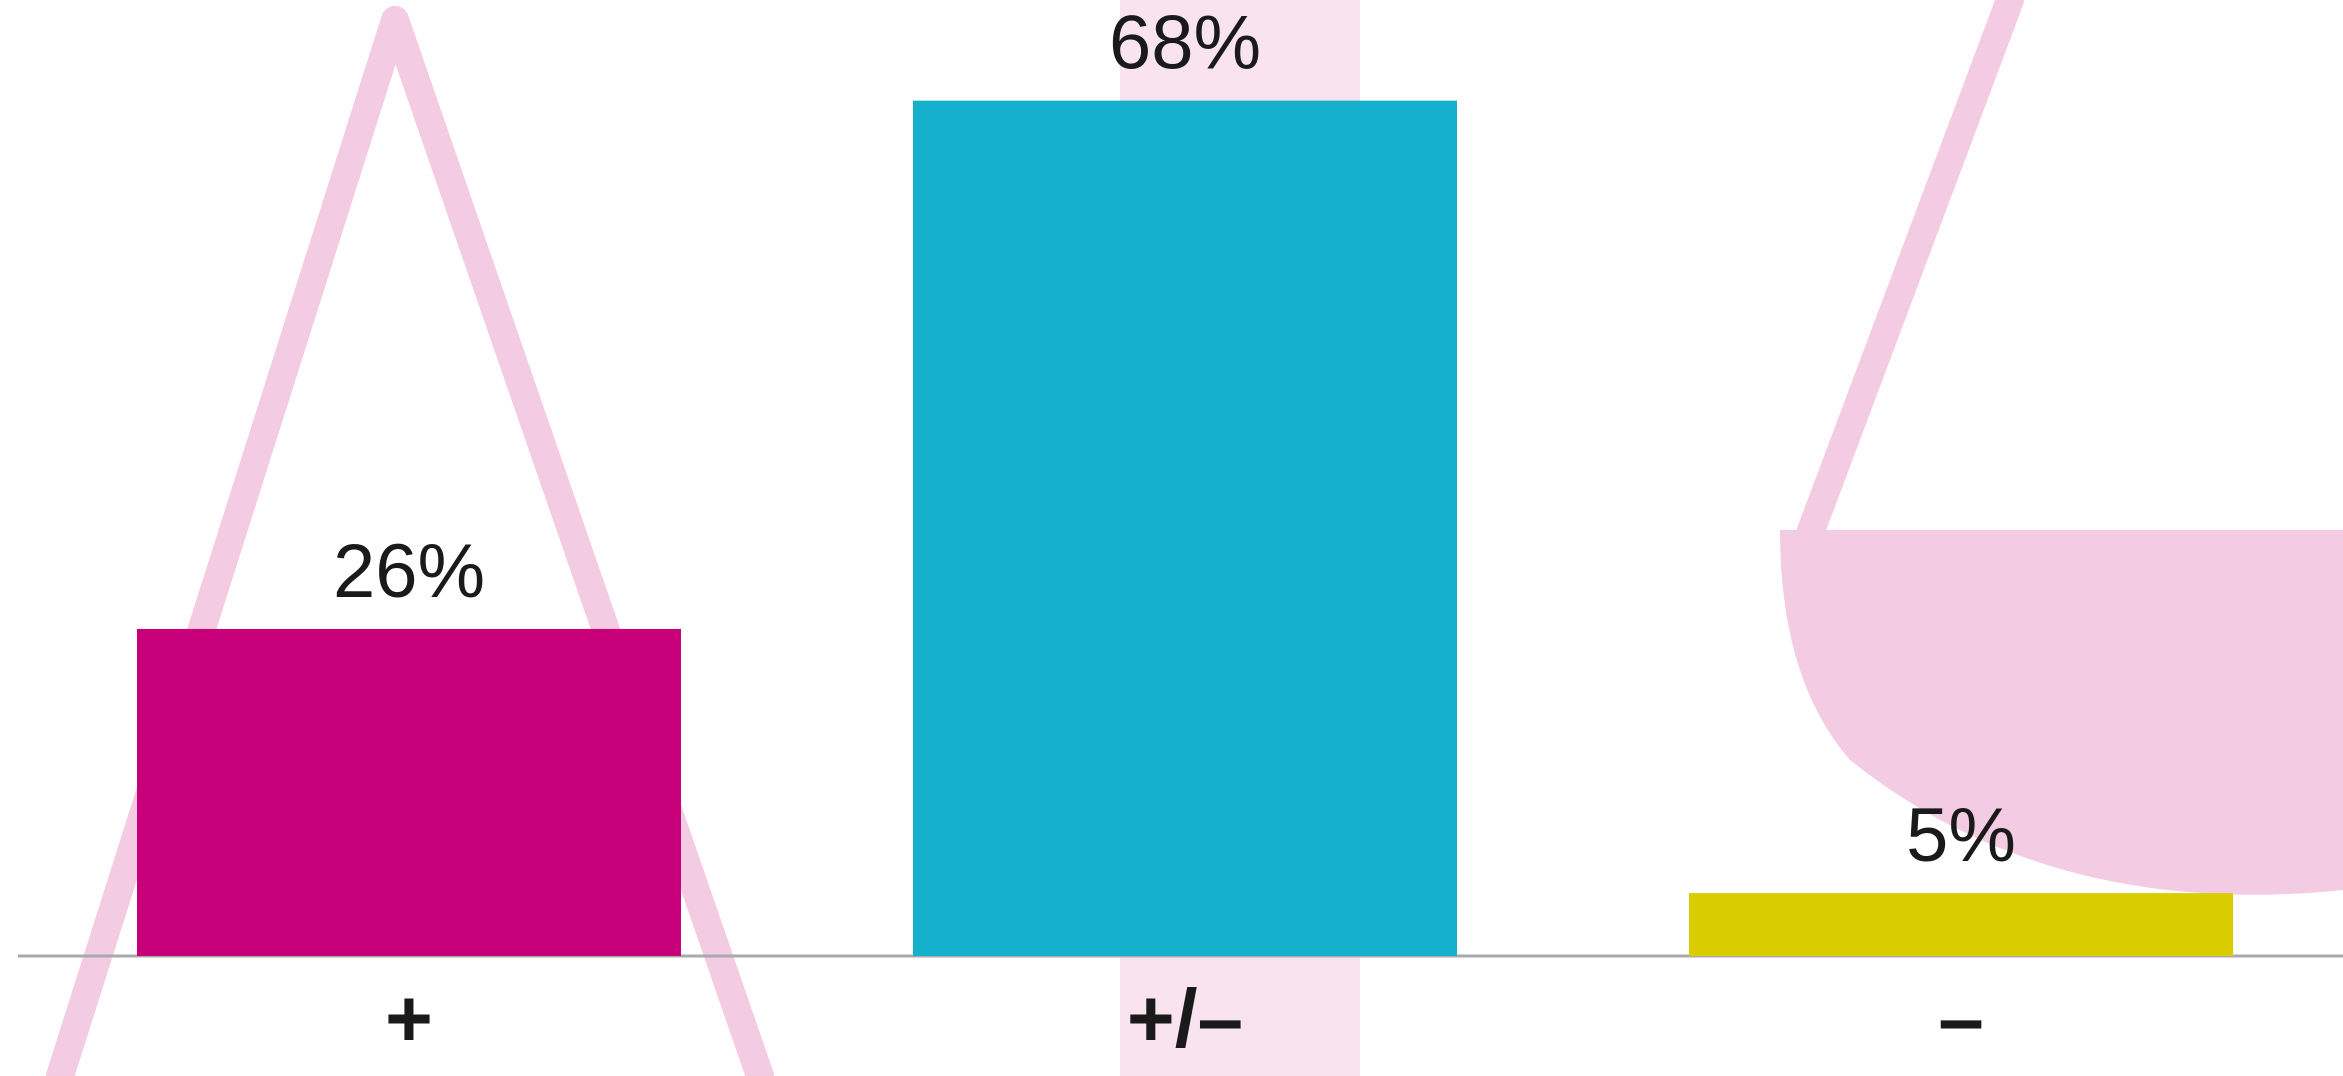 The image size is (2343, 1076). What do you see at coordinates (409, 1019) in the screenshot?
I see `x-tick-label: +` at bounding box center [409, 1019].